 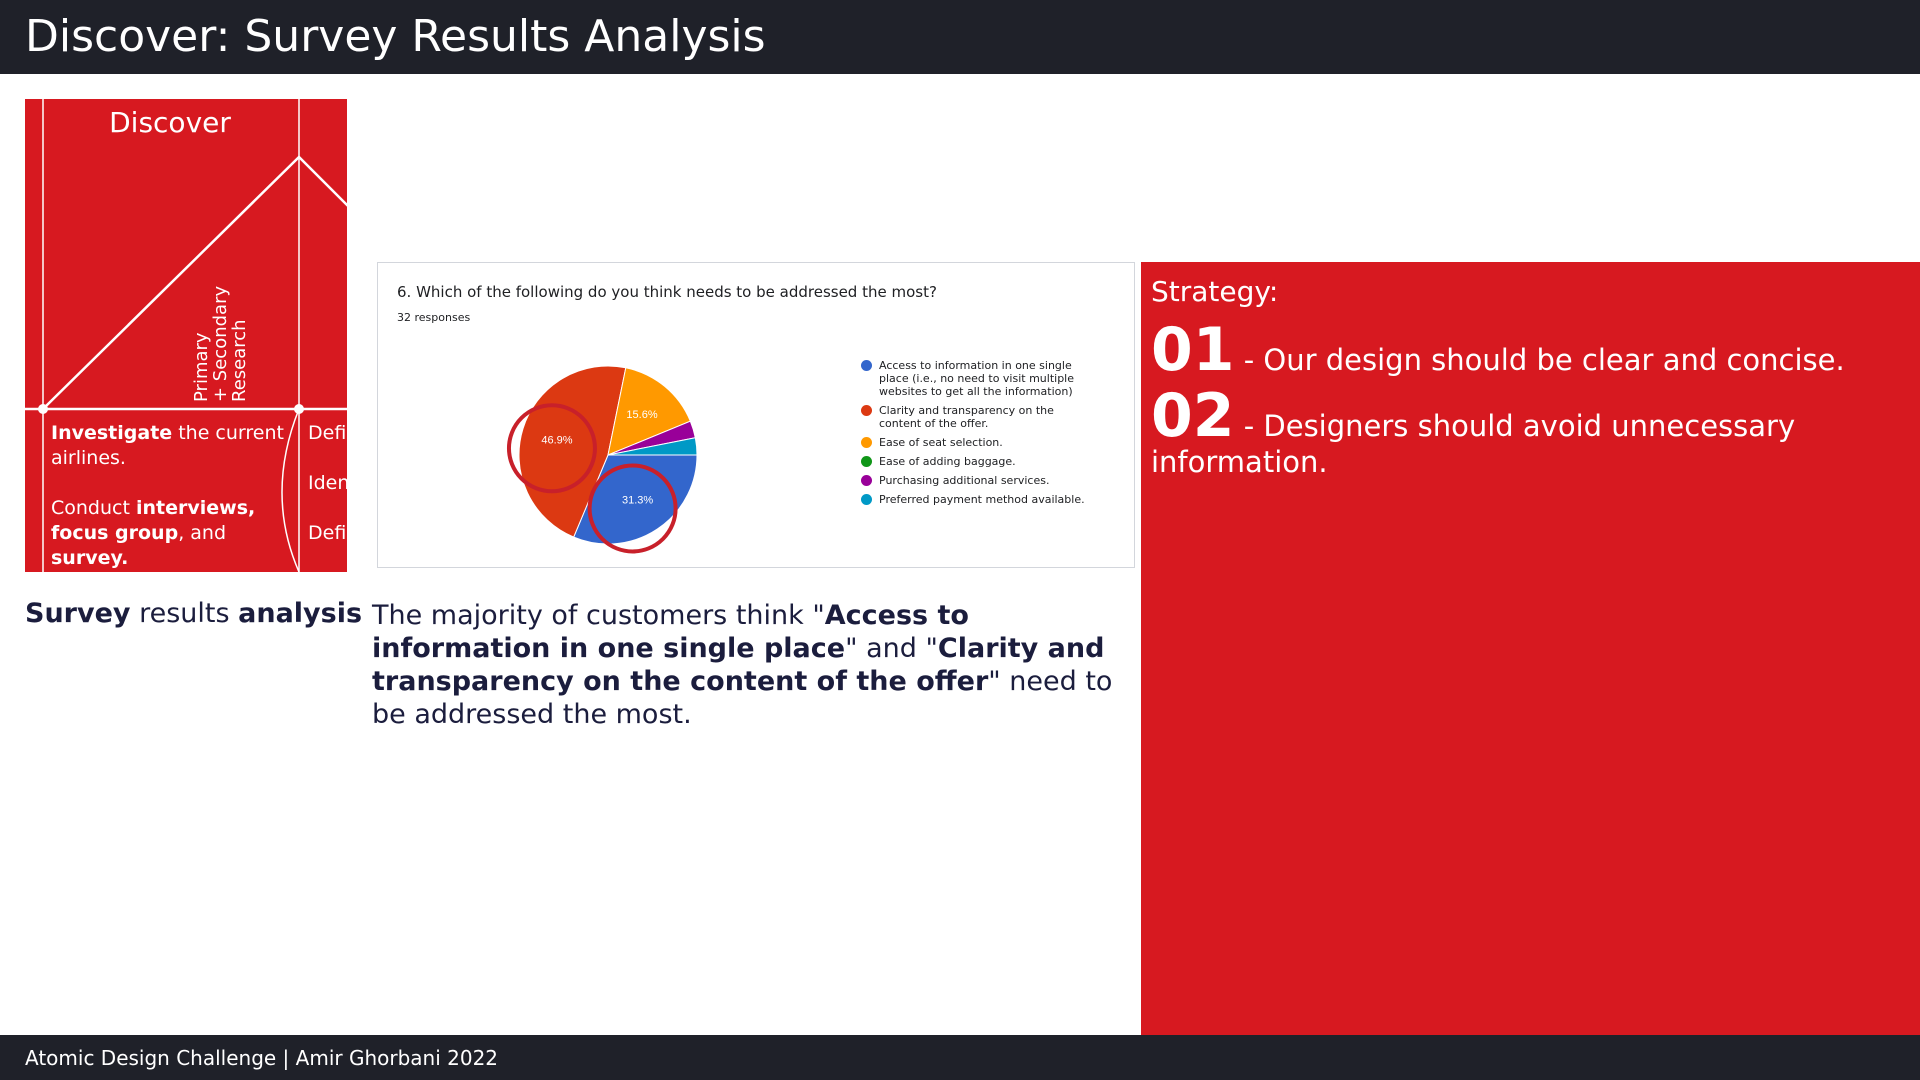 I want to click on investigate-segment: Investigate, so click(x=112, y=433).